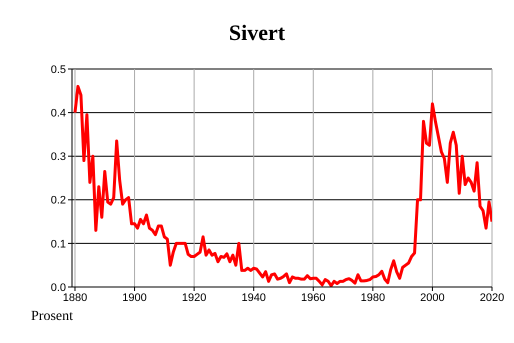 The image size is (514, 343). Describe the element at coordinates (194, 298) in the screenshot. I see `x-tick-label: 1920` at that location.